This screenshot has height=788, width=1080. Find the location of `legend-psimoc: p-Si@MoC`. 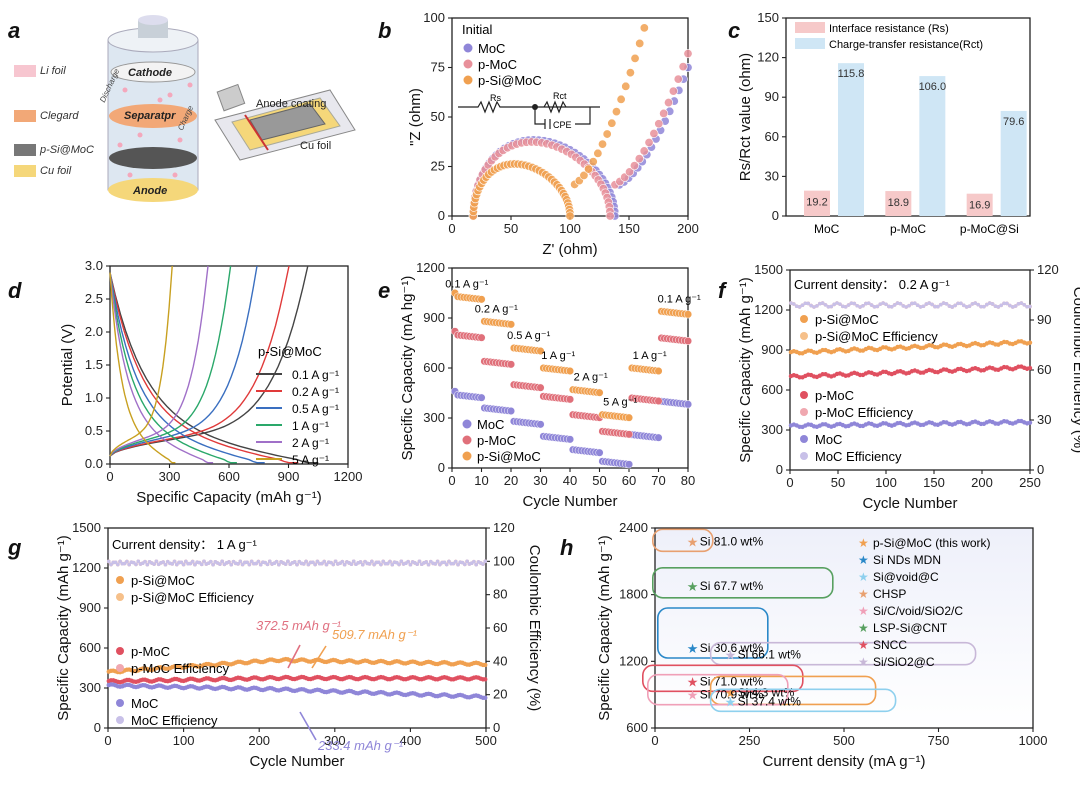

legend-psimoc: p-Si@MoC is located at coordinates (67, 150).